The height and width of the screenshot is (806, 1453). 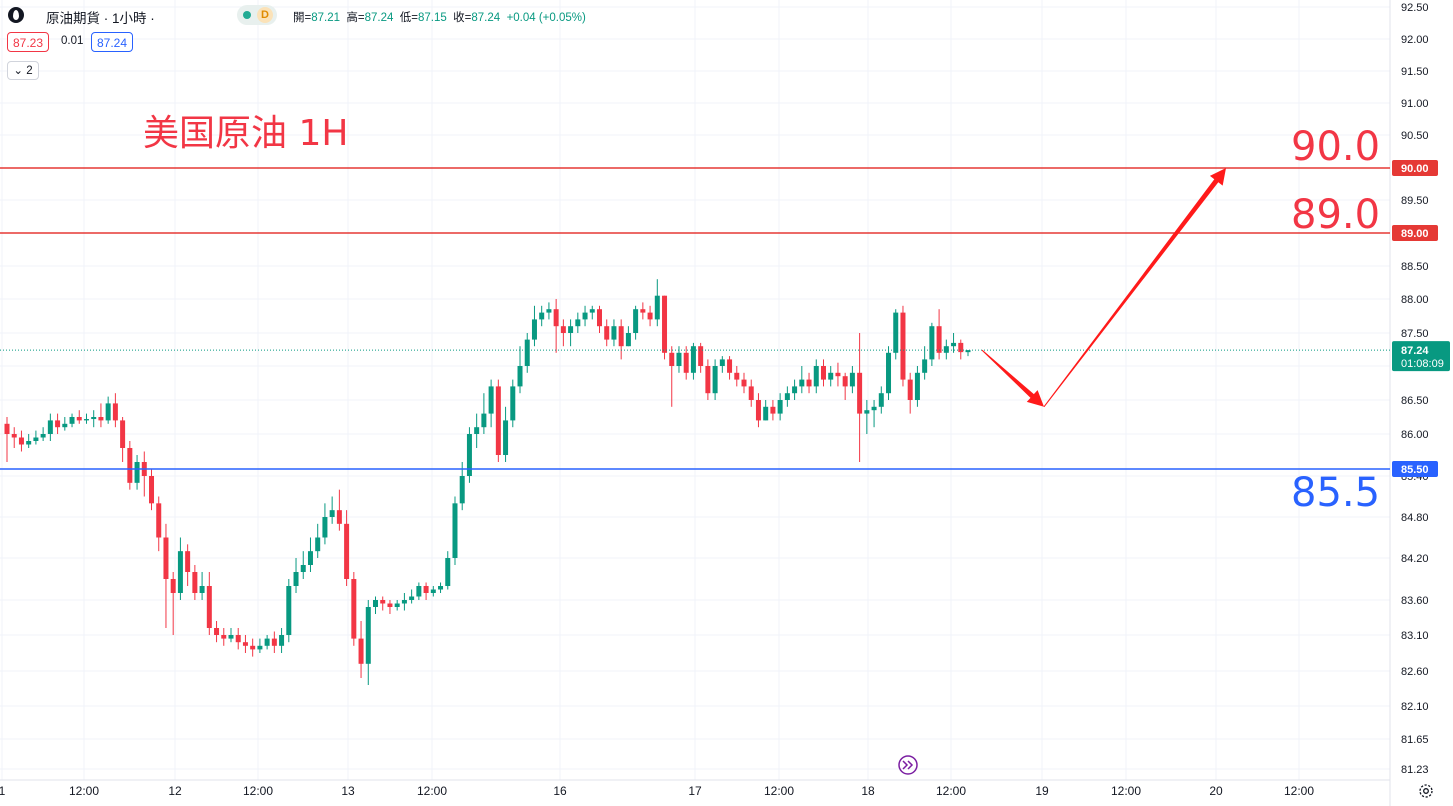 What do you see at coordinates (1336, 147) in the screenshot?
I see `level-90-annotation: 90.0` at bounding box center [1336, 147].